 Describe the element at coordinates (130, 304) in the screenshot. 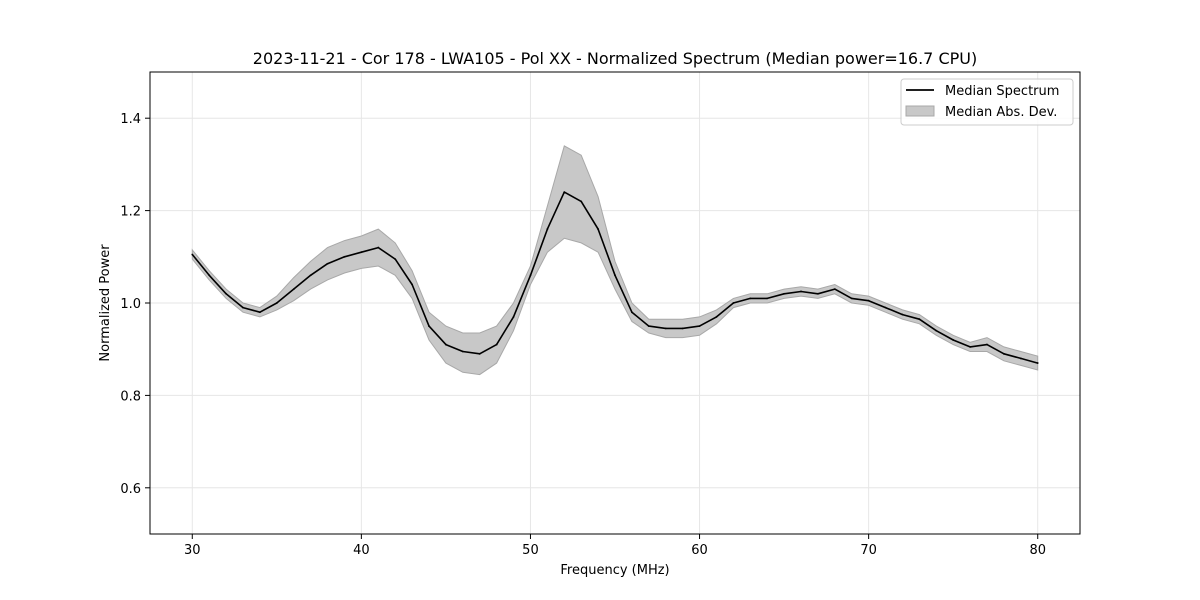

I see `y-tick-label: 1.0` at that location.